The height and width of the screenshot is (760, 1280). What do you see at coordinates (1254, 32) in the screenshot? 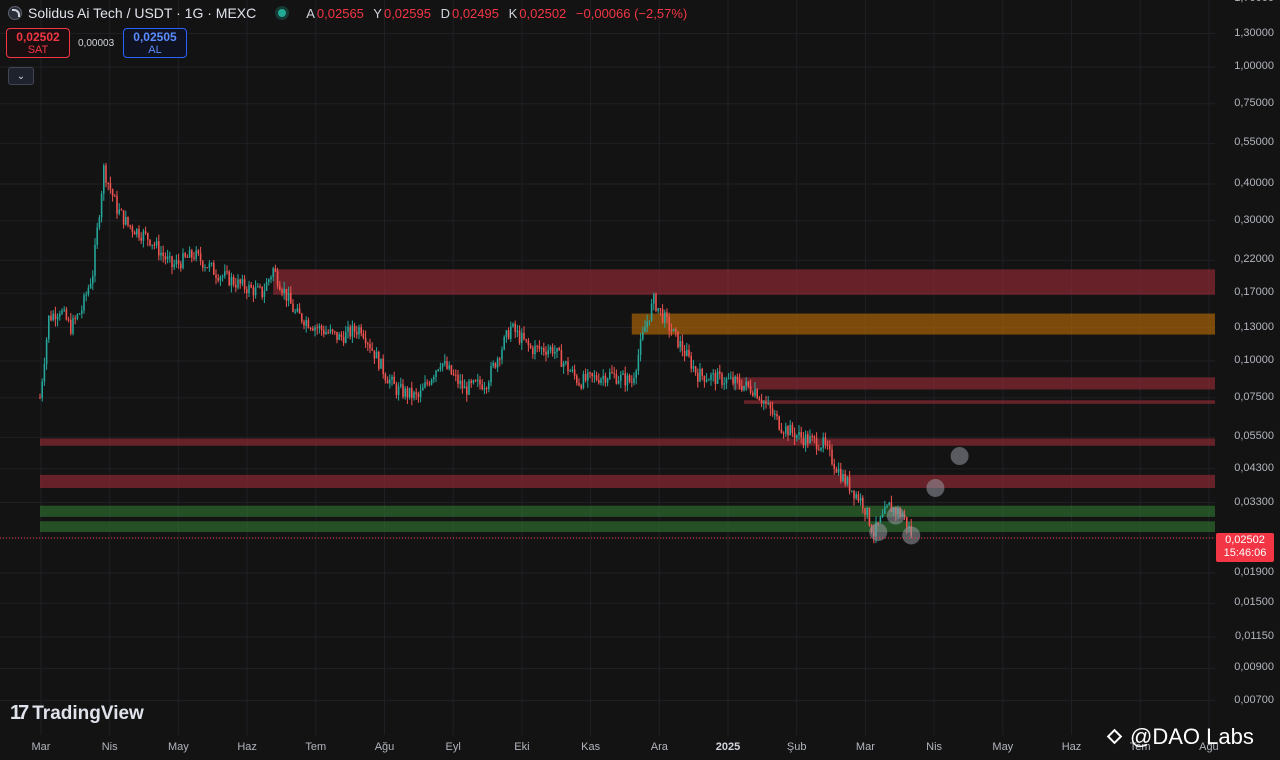
I see `price-tick-label: 1,30000` at bounding box center [1254, 32].